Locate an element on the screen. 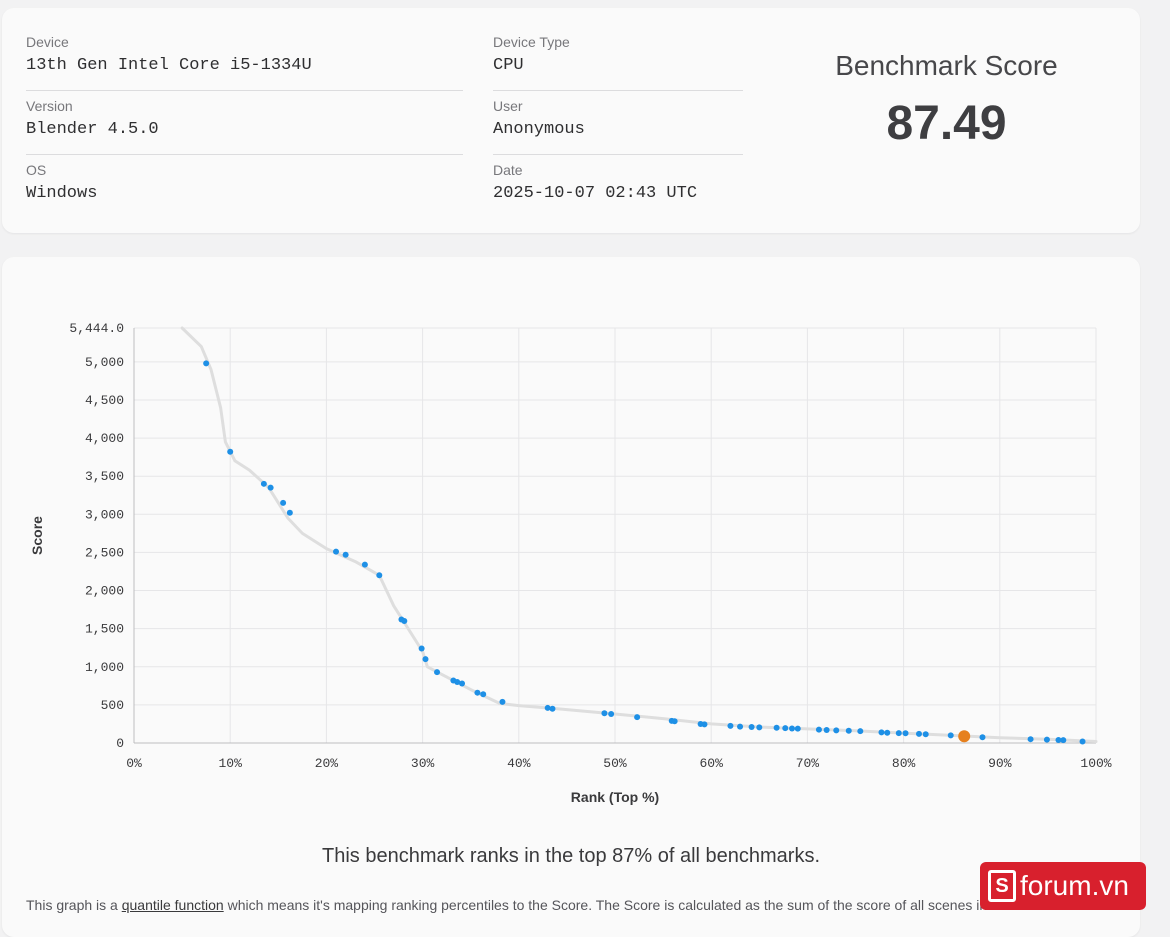 This screenshot has height=937, width=1170. date-field: Date 2025-10-07 02:43 UTC is located at coordinates (595, 182).